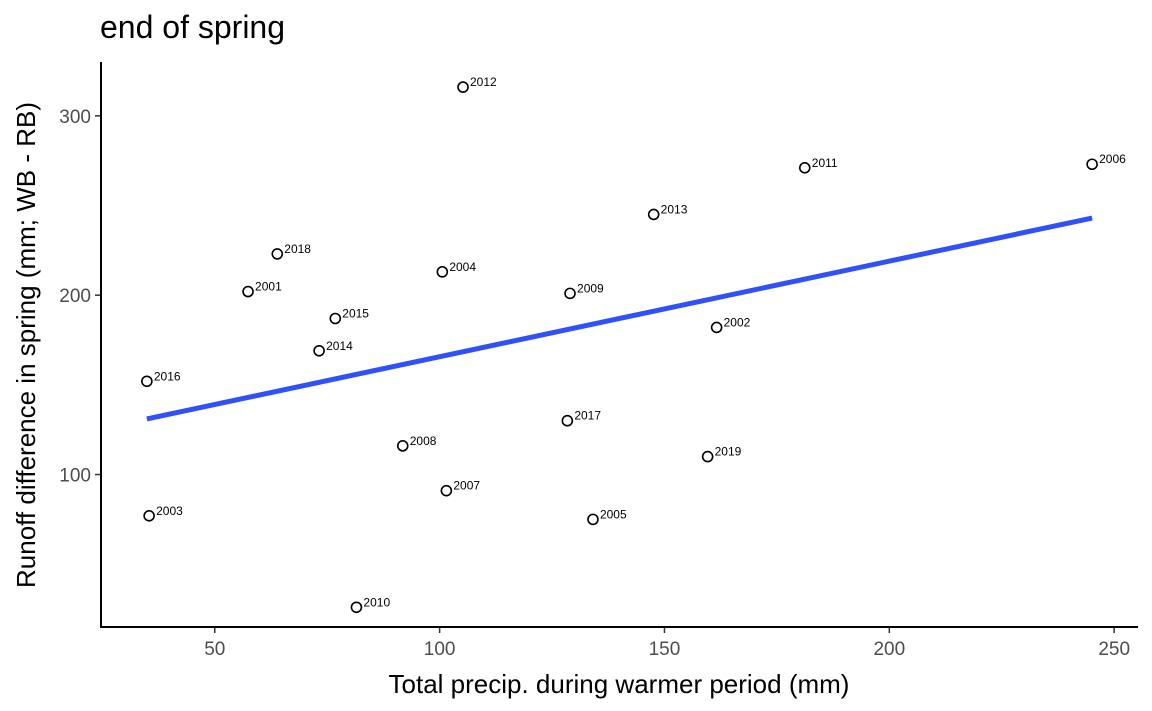 This screenshot has height=711, width=1152. What do you see at coordinates (728, 452) in the screenshot?
I see `point-label-2019: 2019` at bounding box center [728, 452].